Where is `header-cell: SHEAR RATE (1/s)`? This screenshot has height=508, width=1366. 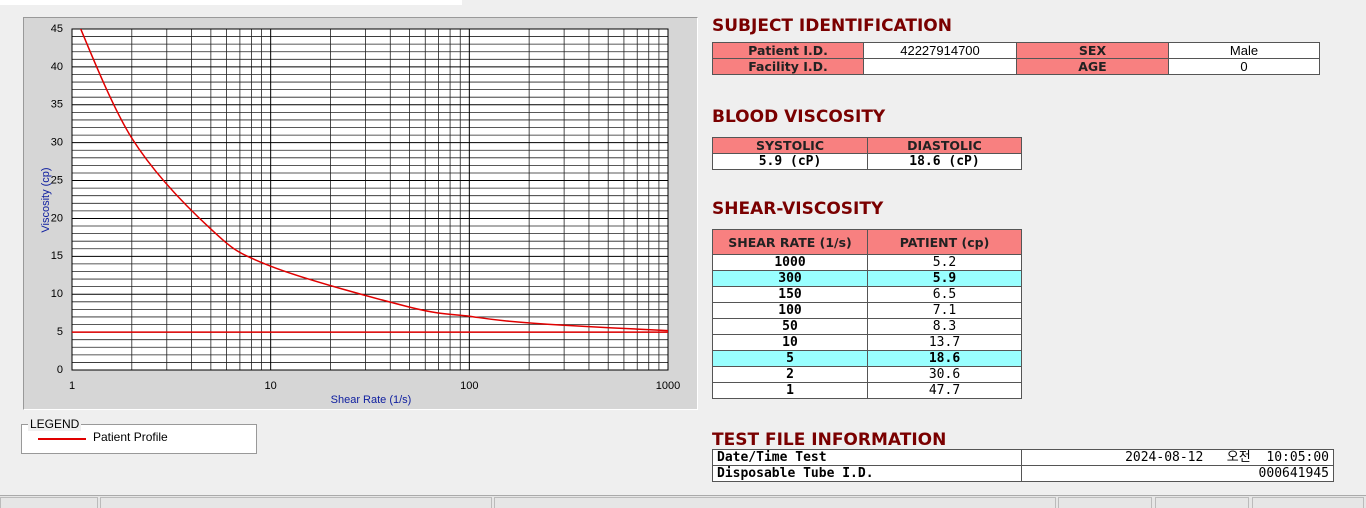 header-cell: SHEAR RATE (1/s) is located at coordinates (790, 242).